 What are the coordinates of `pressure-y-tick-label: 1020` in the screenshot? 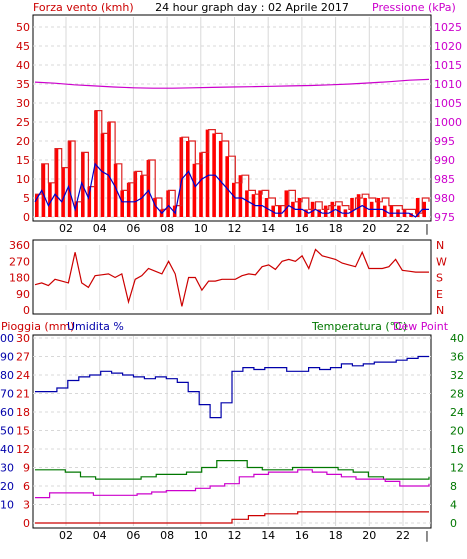 It's located at (448, 46).